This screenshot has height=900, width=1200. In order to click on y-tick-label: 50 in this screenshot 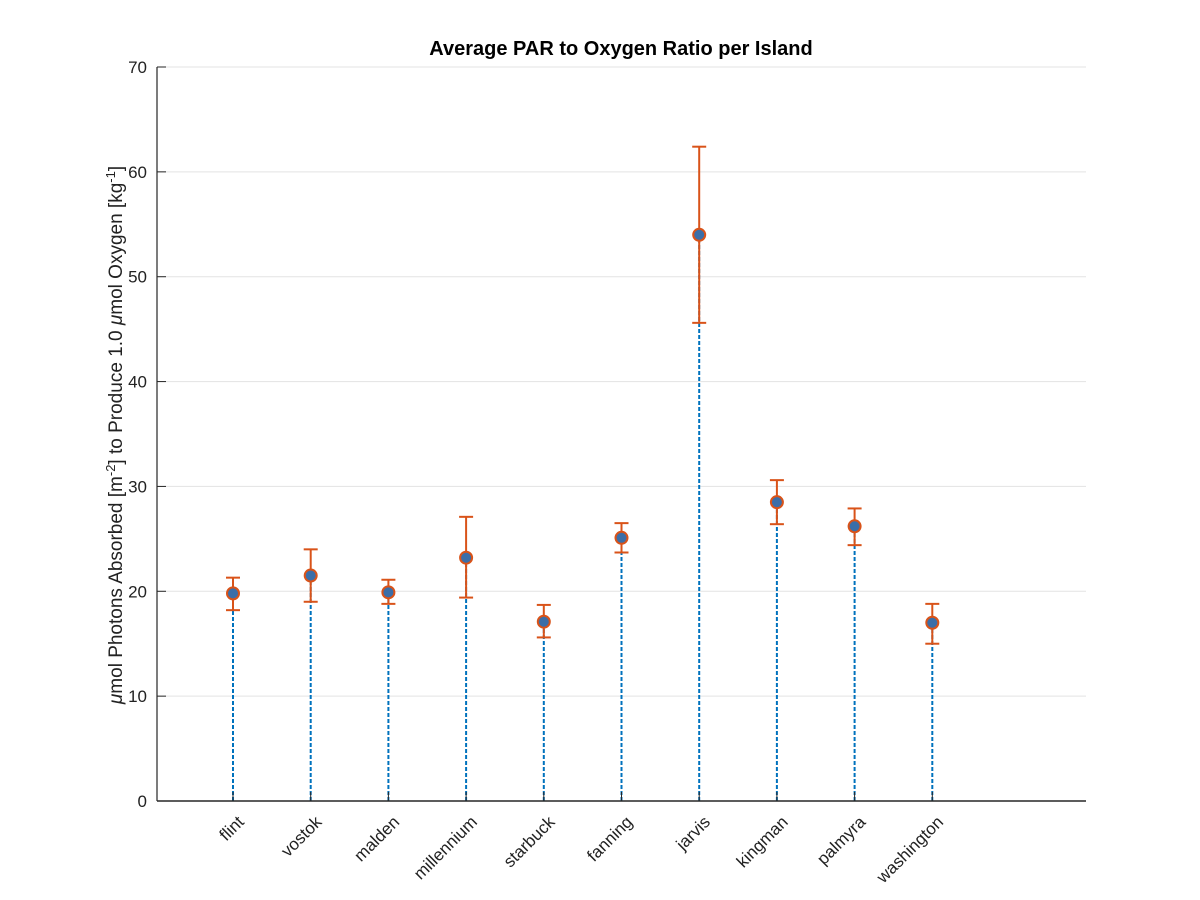, I will do `click(137, 277)`.